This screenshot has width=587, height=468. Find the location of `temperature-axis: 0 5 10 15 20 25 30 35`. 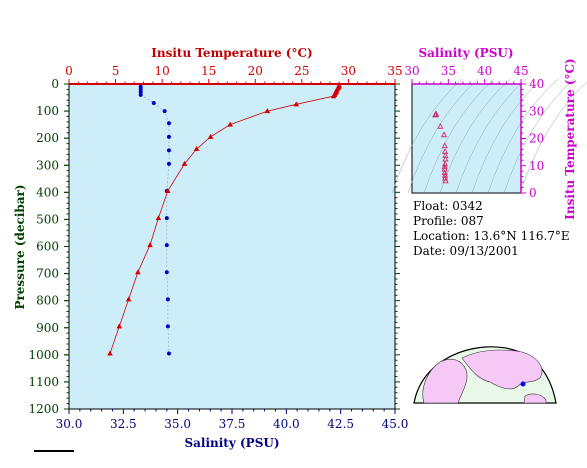

temperature-axis: 0 5 10 15 20 25 30 35 is located at coordinates (234, 74).